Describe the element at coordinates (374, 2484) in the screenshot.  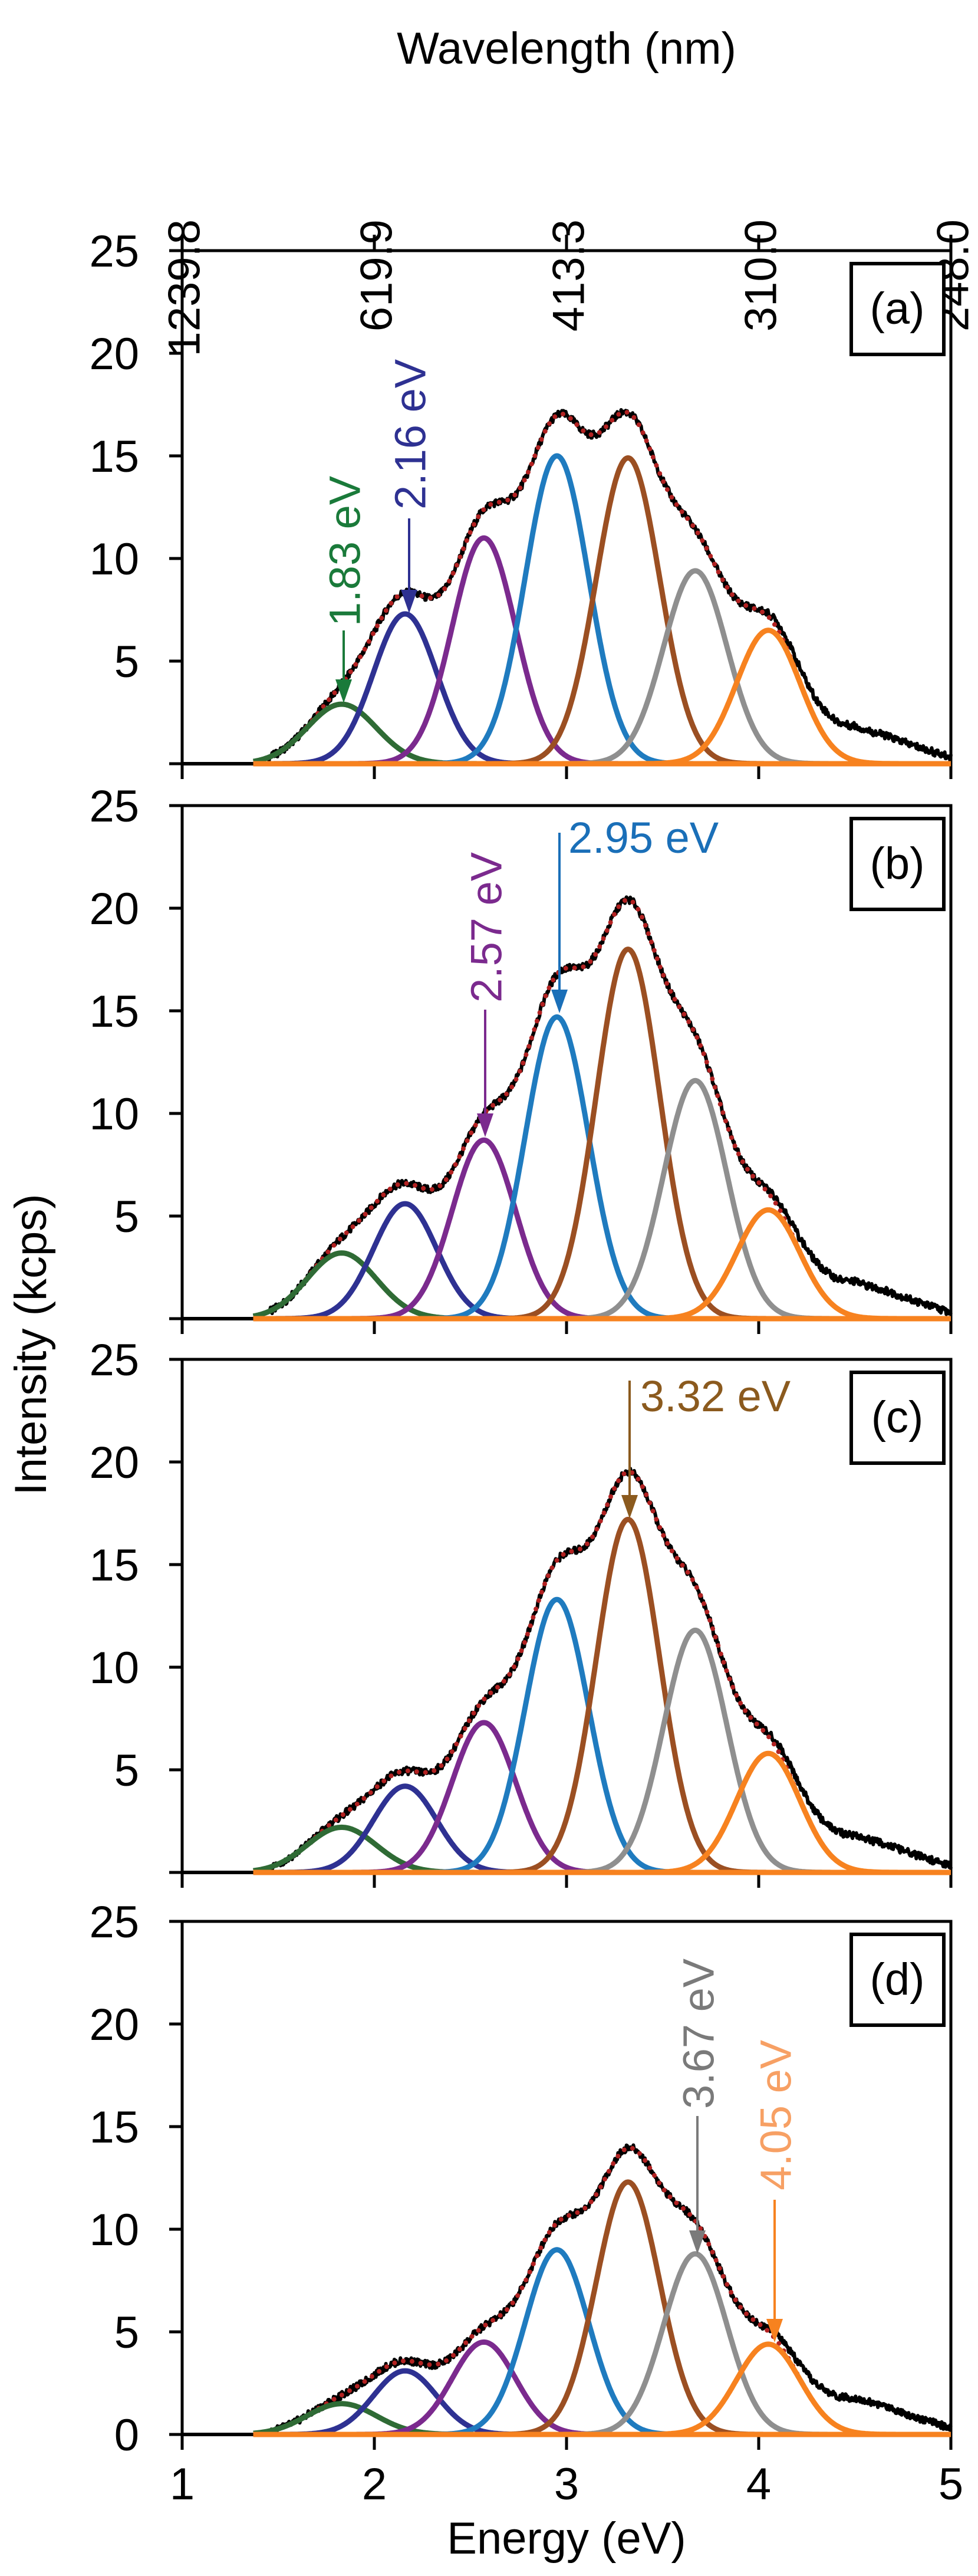
I see `x-axis-tick-label: 2` at that location.